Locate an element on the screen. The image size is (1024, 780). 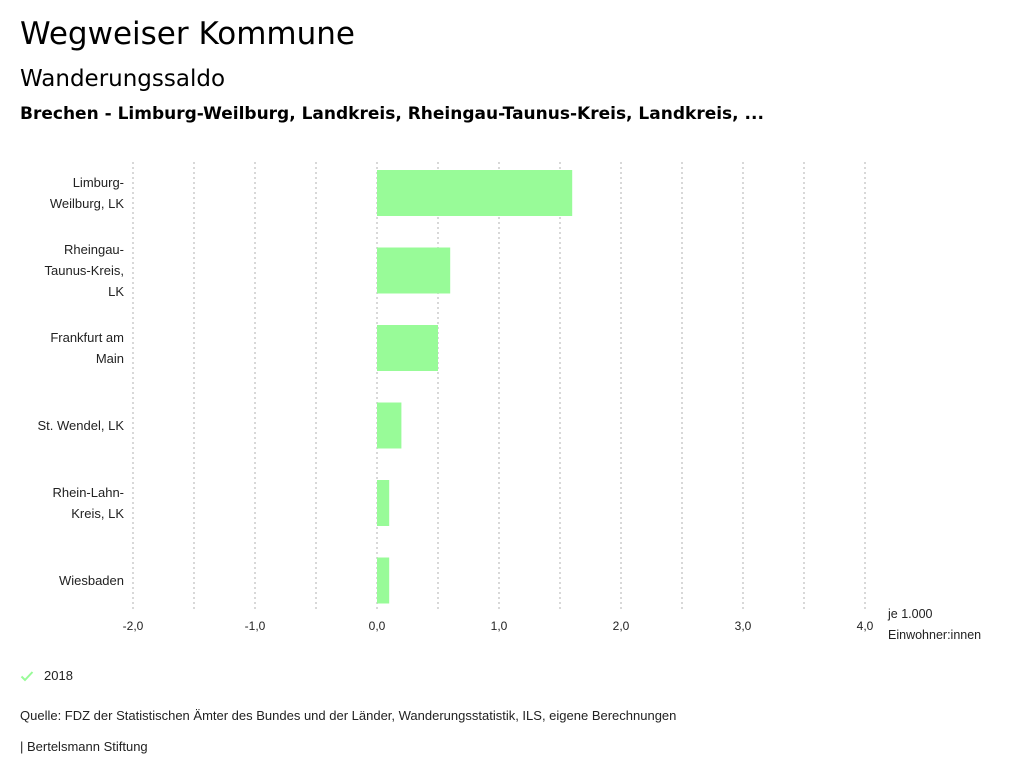
category-label: Limburg- is located at coordinates (98, 182).